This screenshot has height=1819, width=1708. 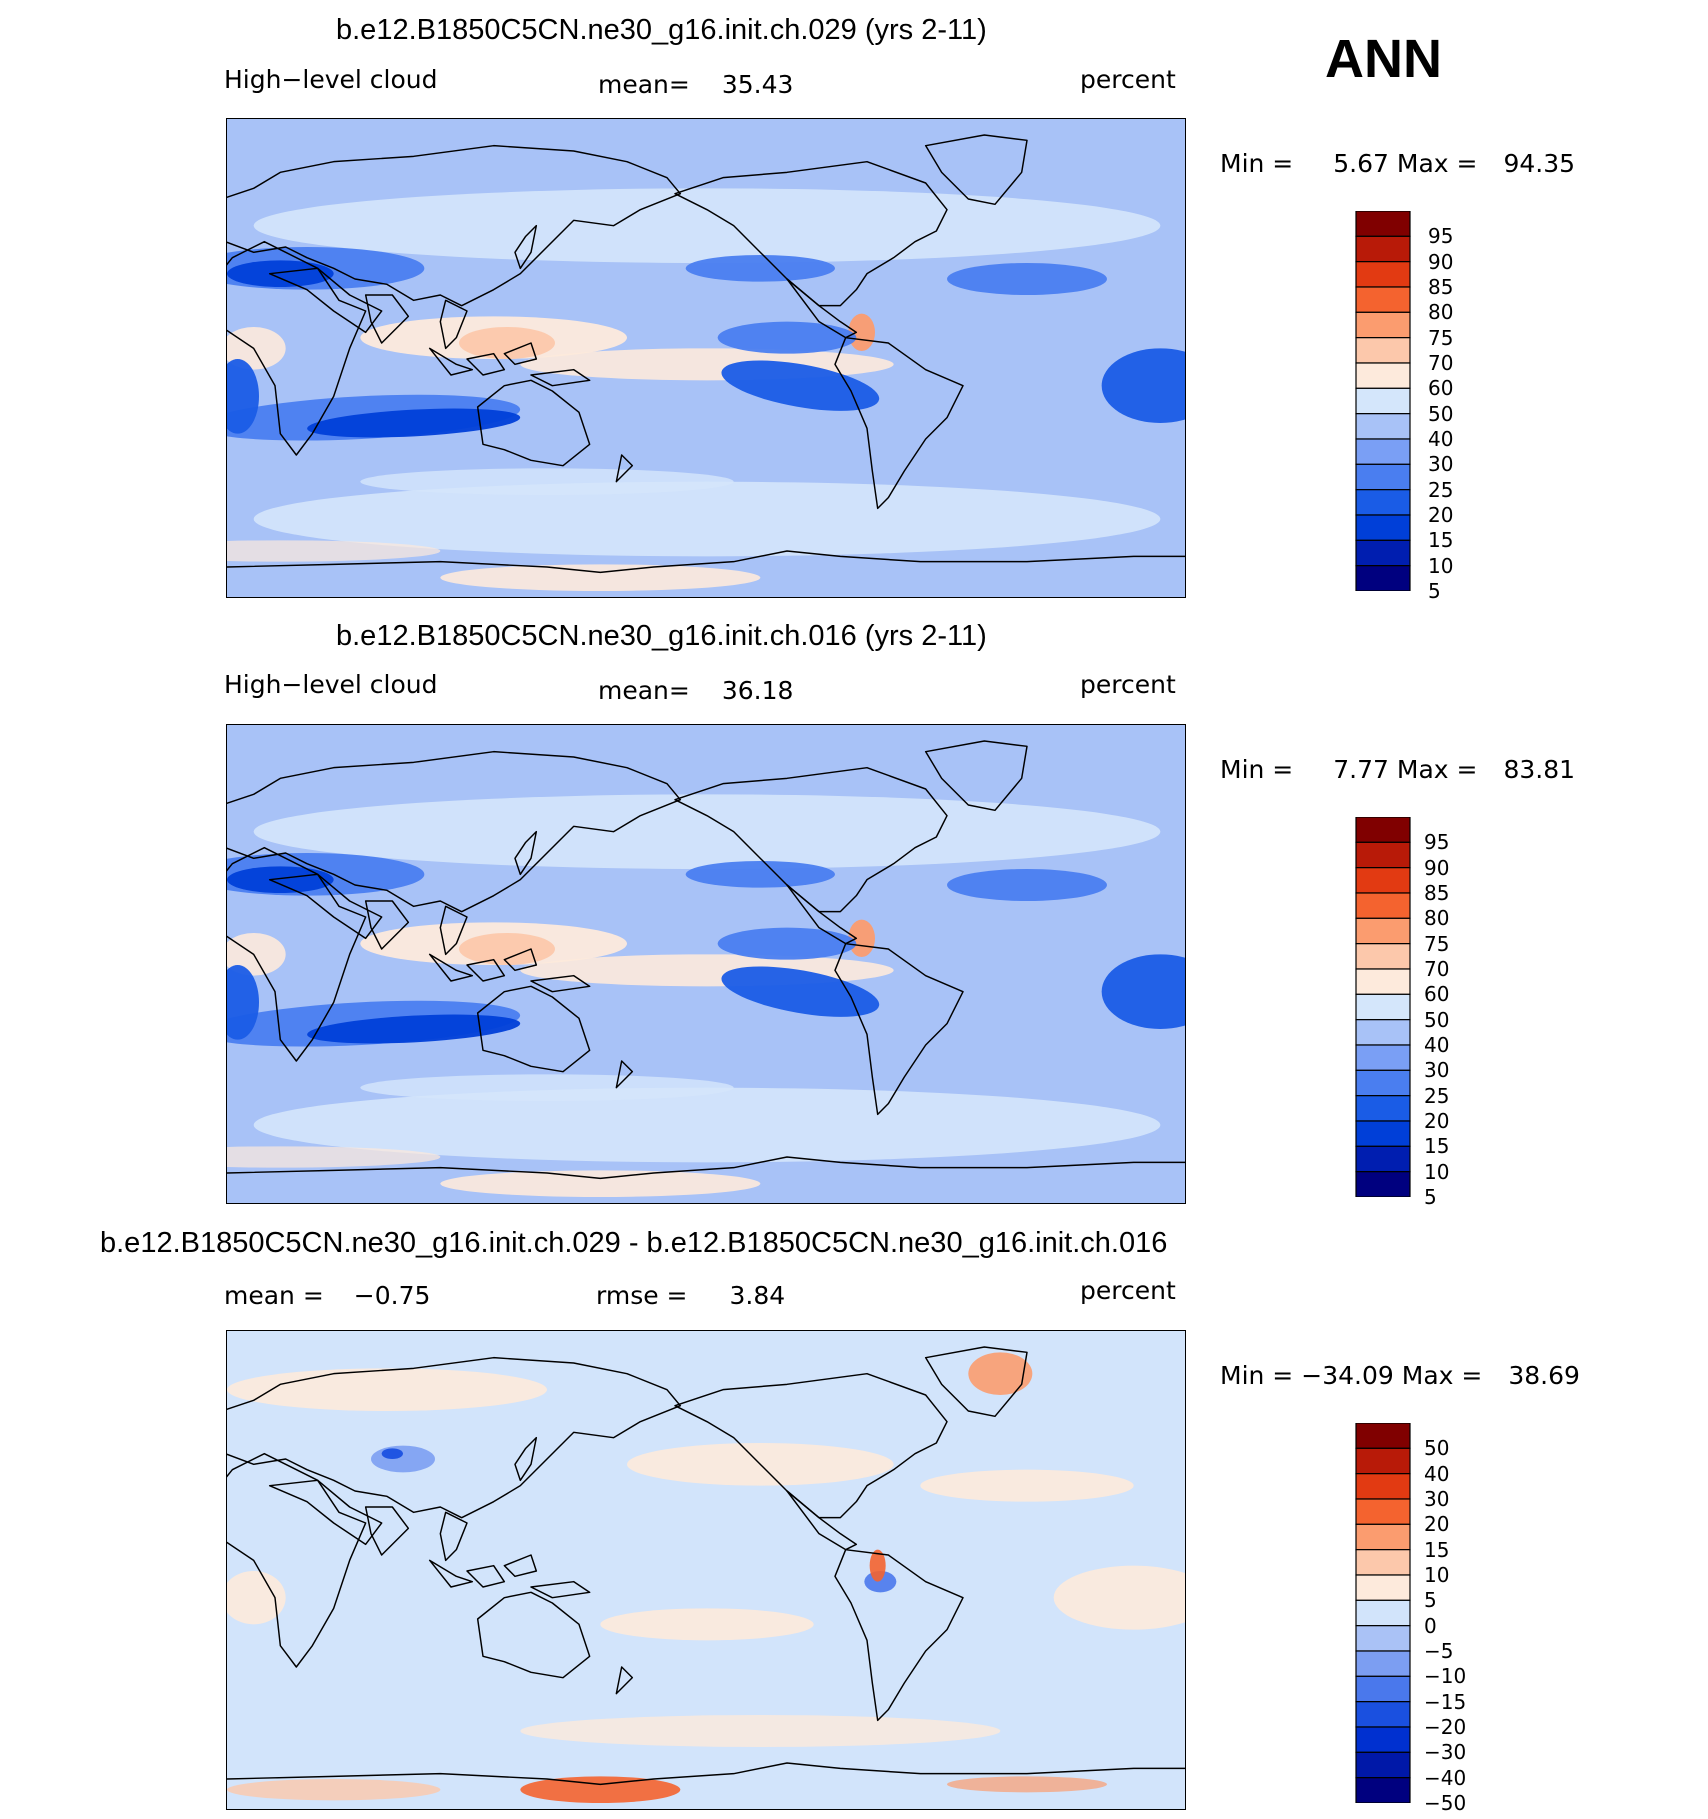 I want to click on panel3-colorbar, so click(x=1383, y=1613).